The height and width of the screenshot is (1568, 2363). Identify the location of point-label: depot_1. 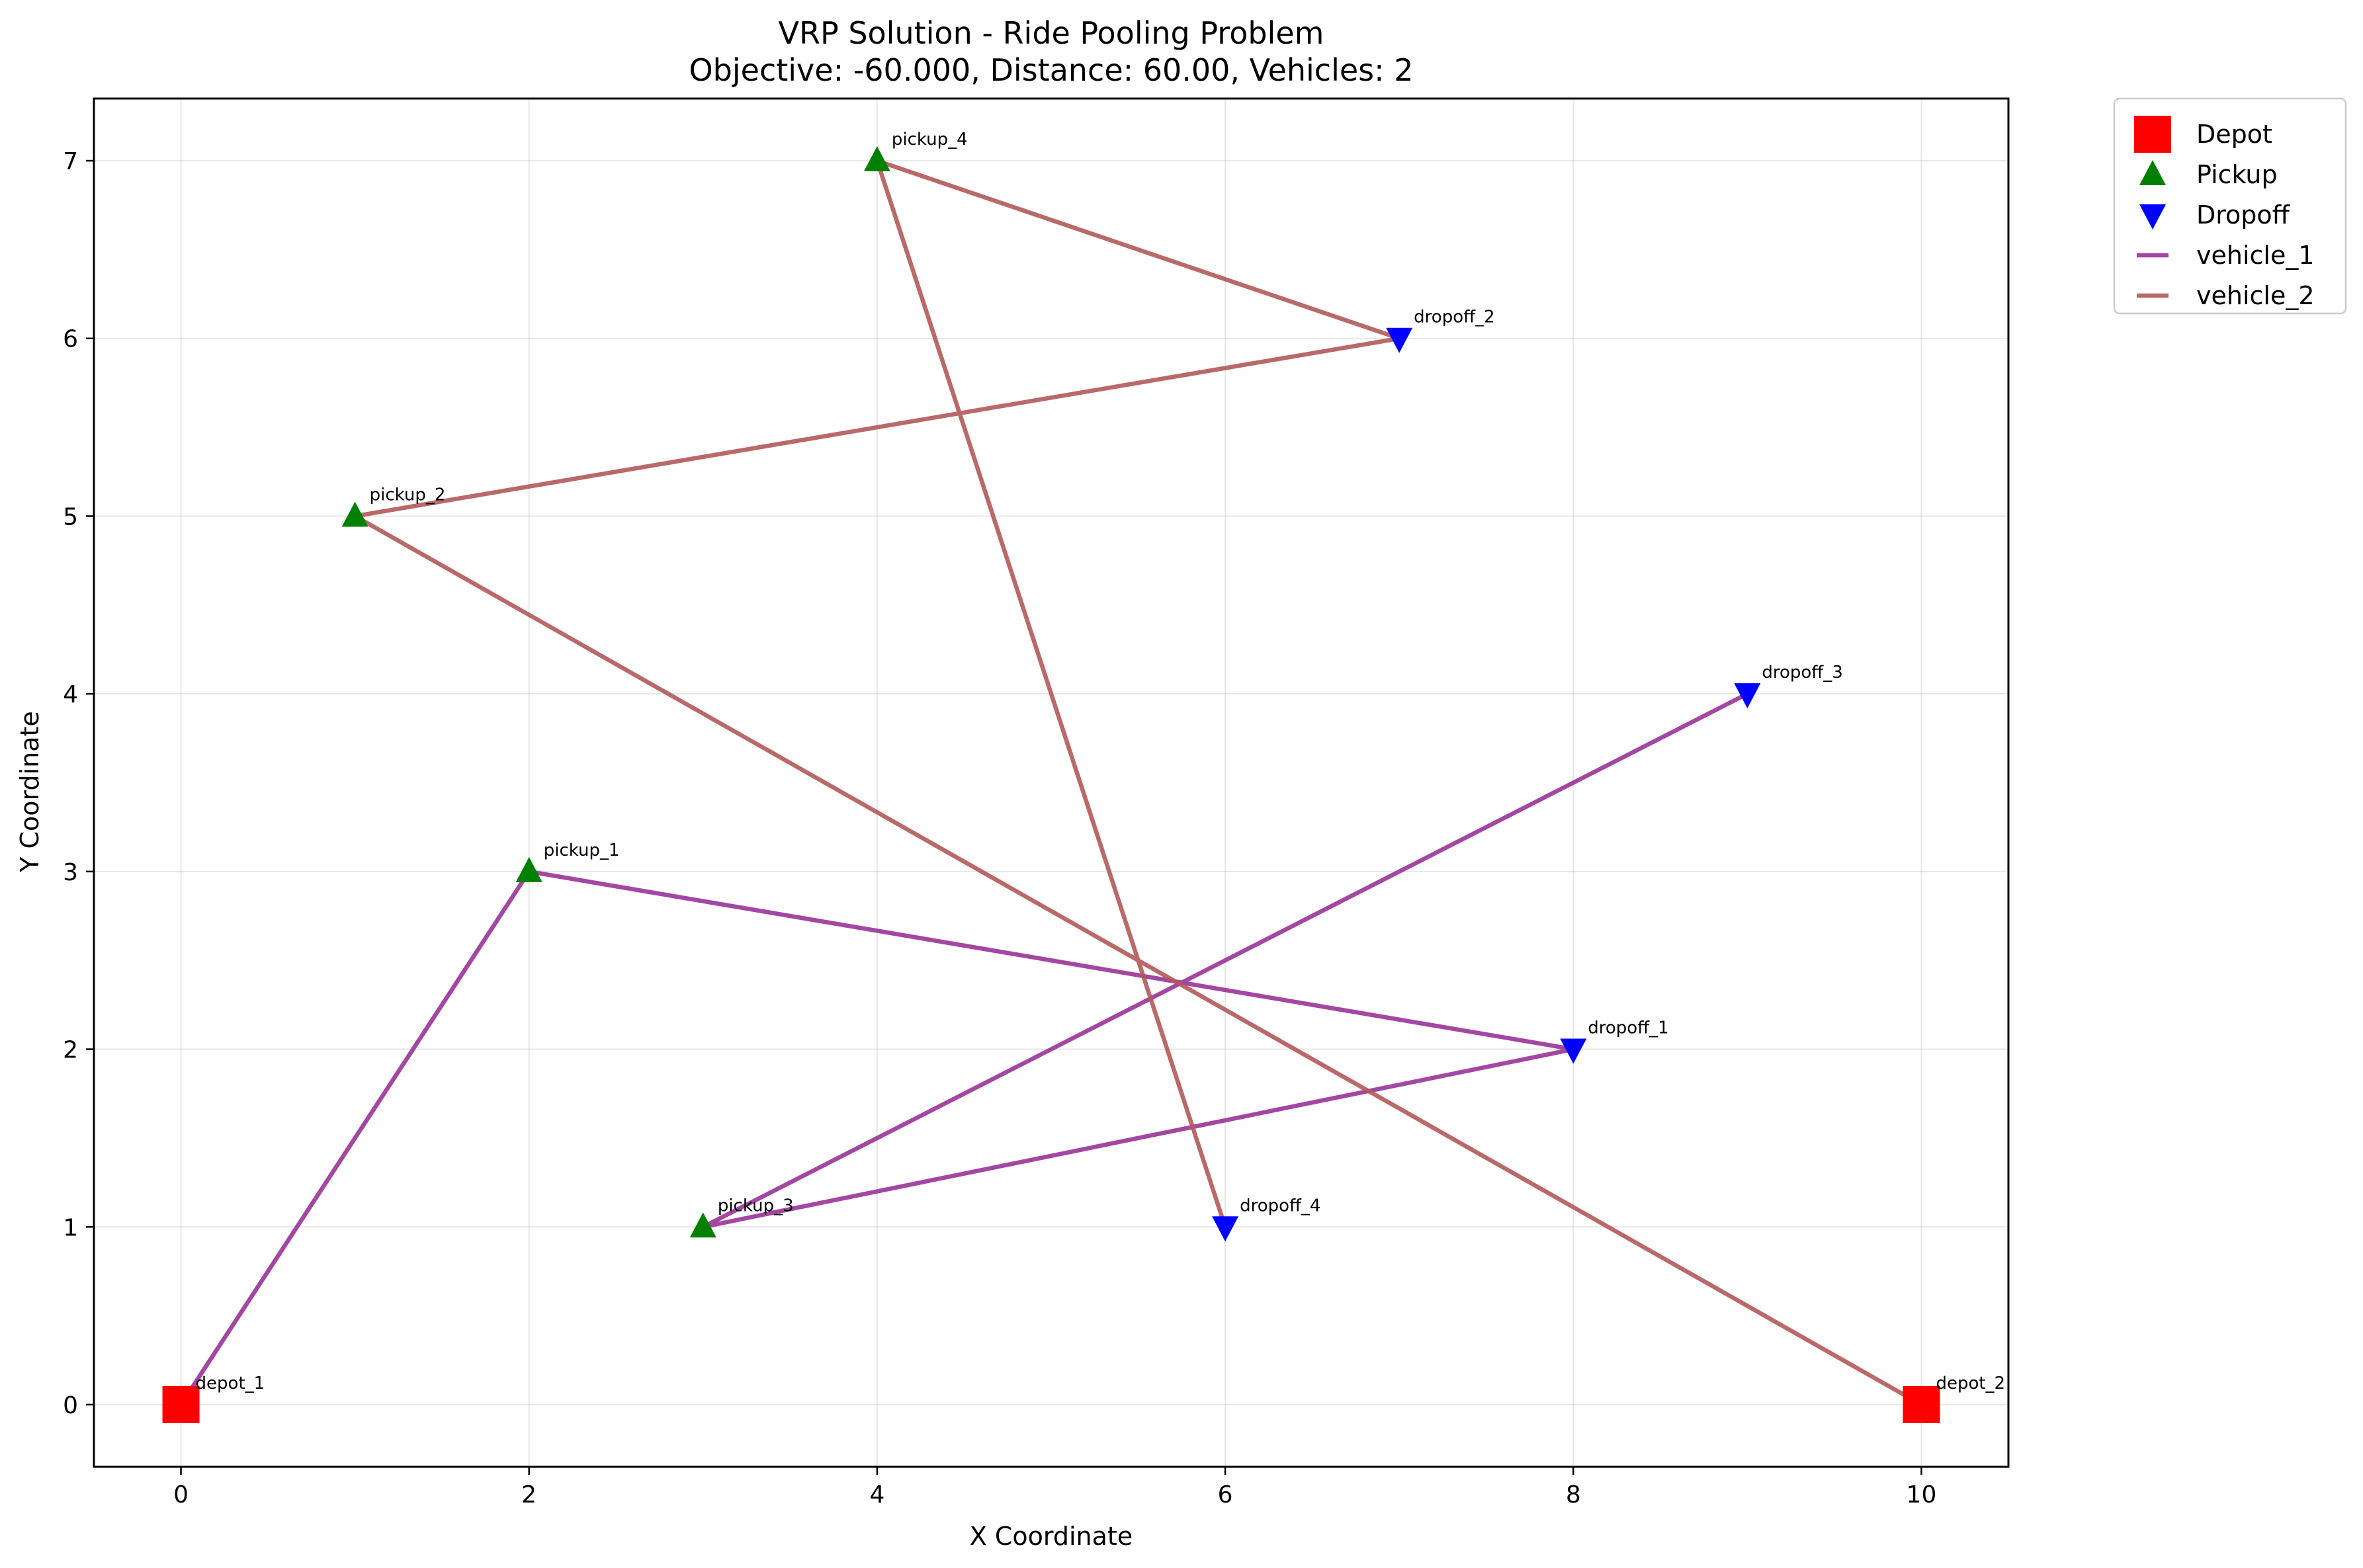
(230, 1383).